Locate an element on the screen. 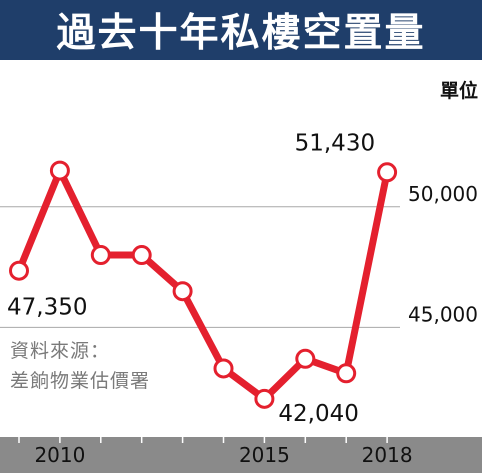  x-axis-band is located at coordinates (241, 455).